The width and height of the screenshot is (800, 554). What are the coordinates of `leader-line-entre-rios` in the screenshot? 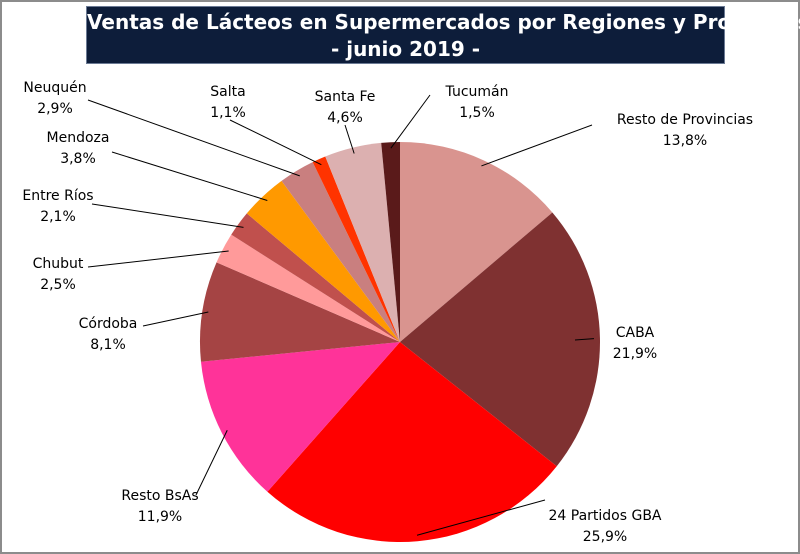 It's located at (167, 215).